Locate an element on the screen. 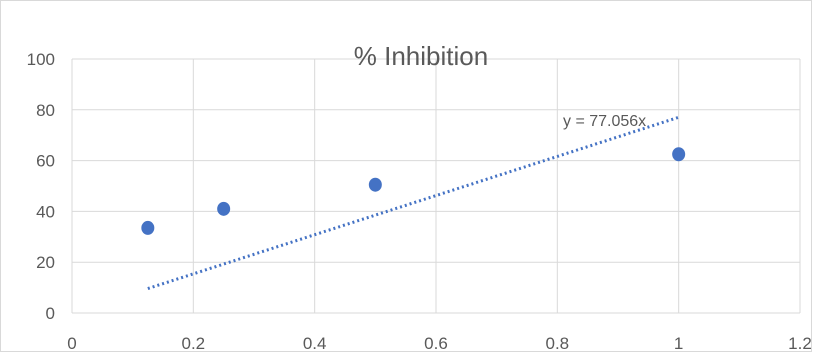 Image resolution: width=814 pixels, height=354 pixels. y-tick-label: 60 is located at coordinates (45, 161).